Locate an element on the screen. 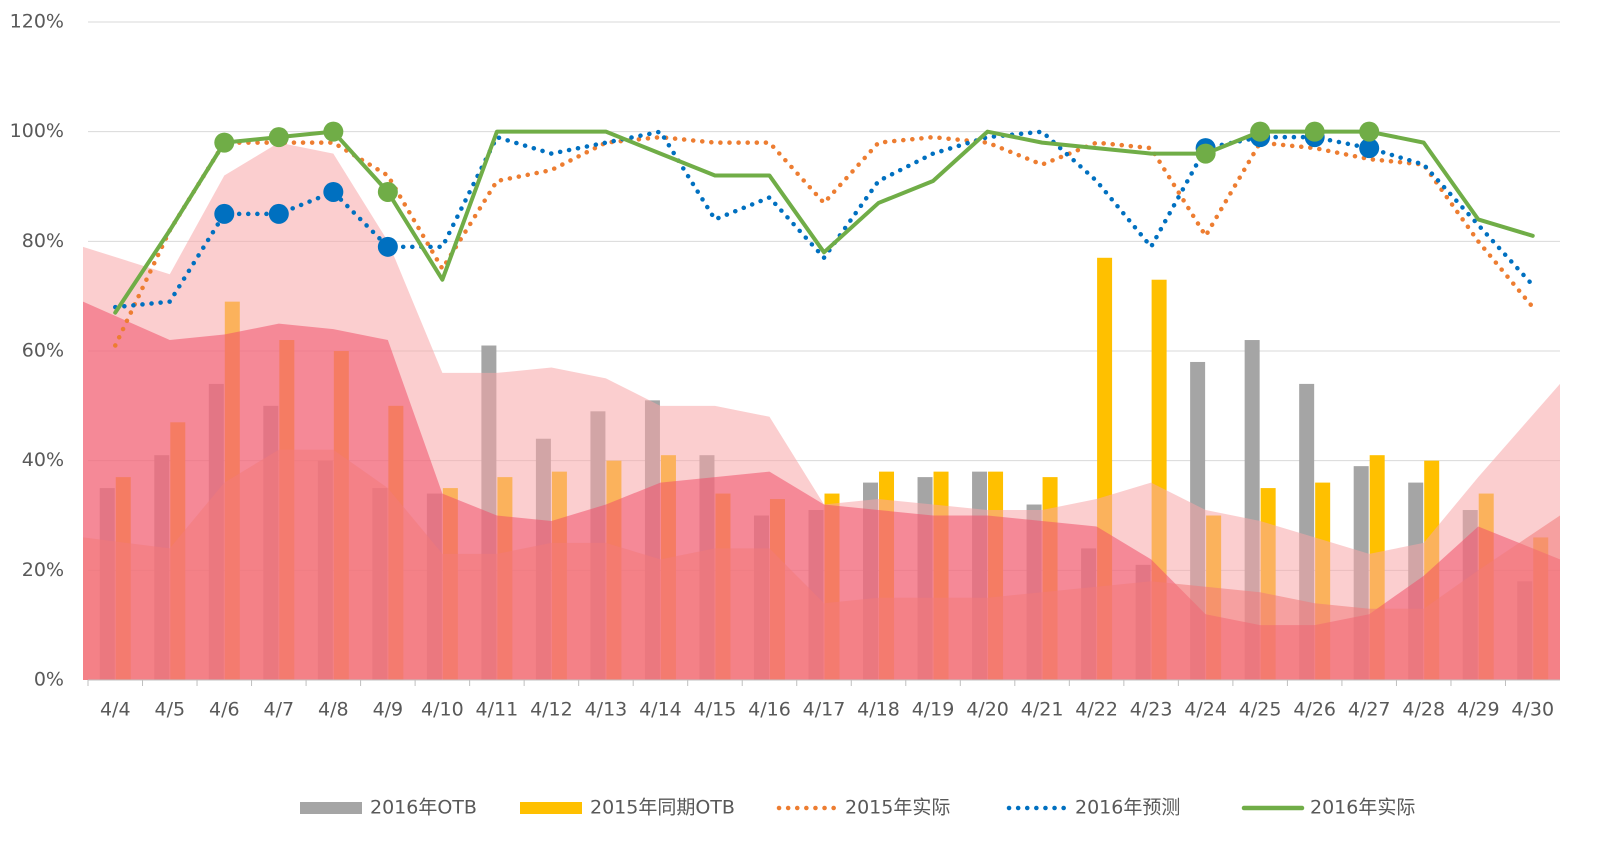 Image resolution: width=1599 pixels, height=841 pixels. x-tick-label: 4/17 is located at coordinates (824, 710).